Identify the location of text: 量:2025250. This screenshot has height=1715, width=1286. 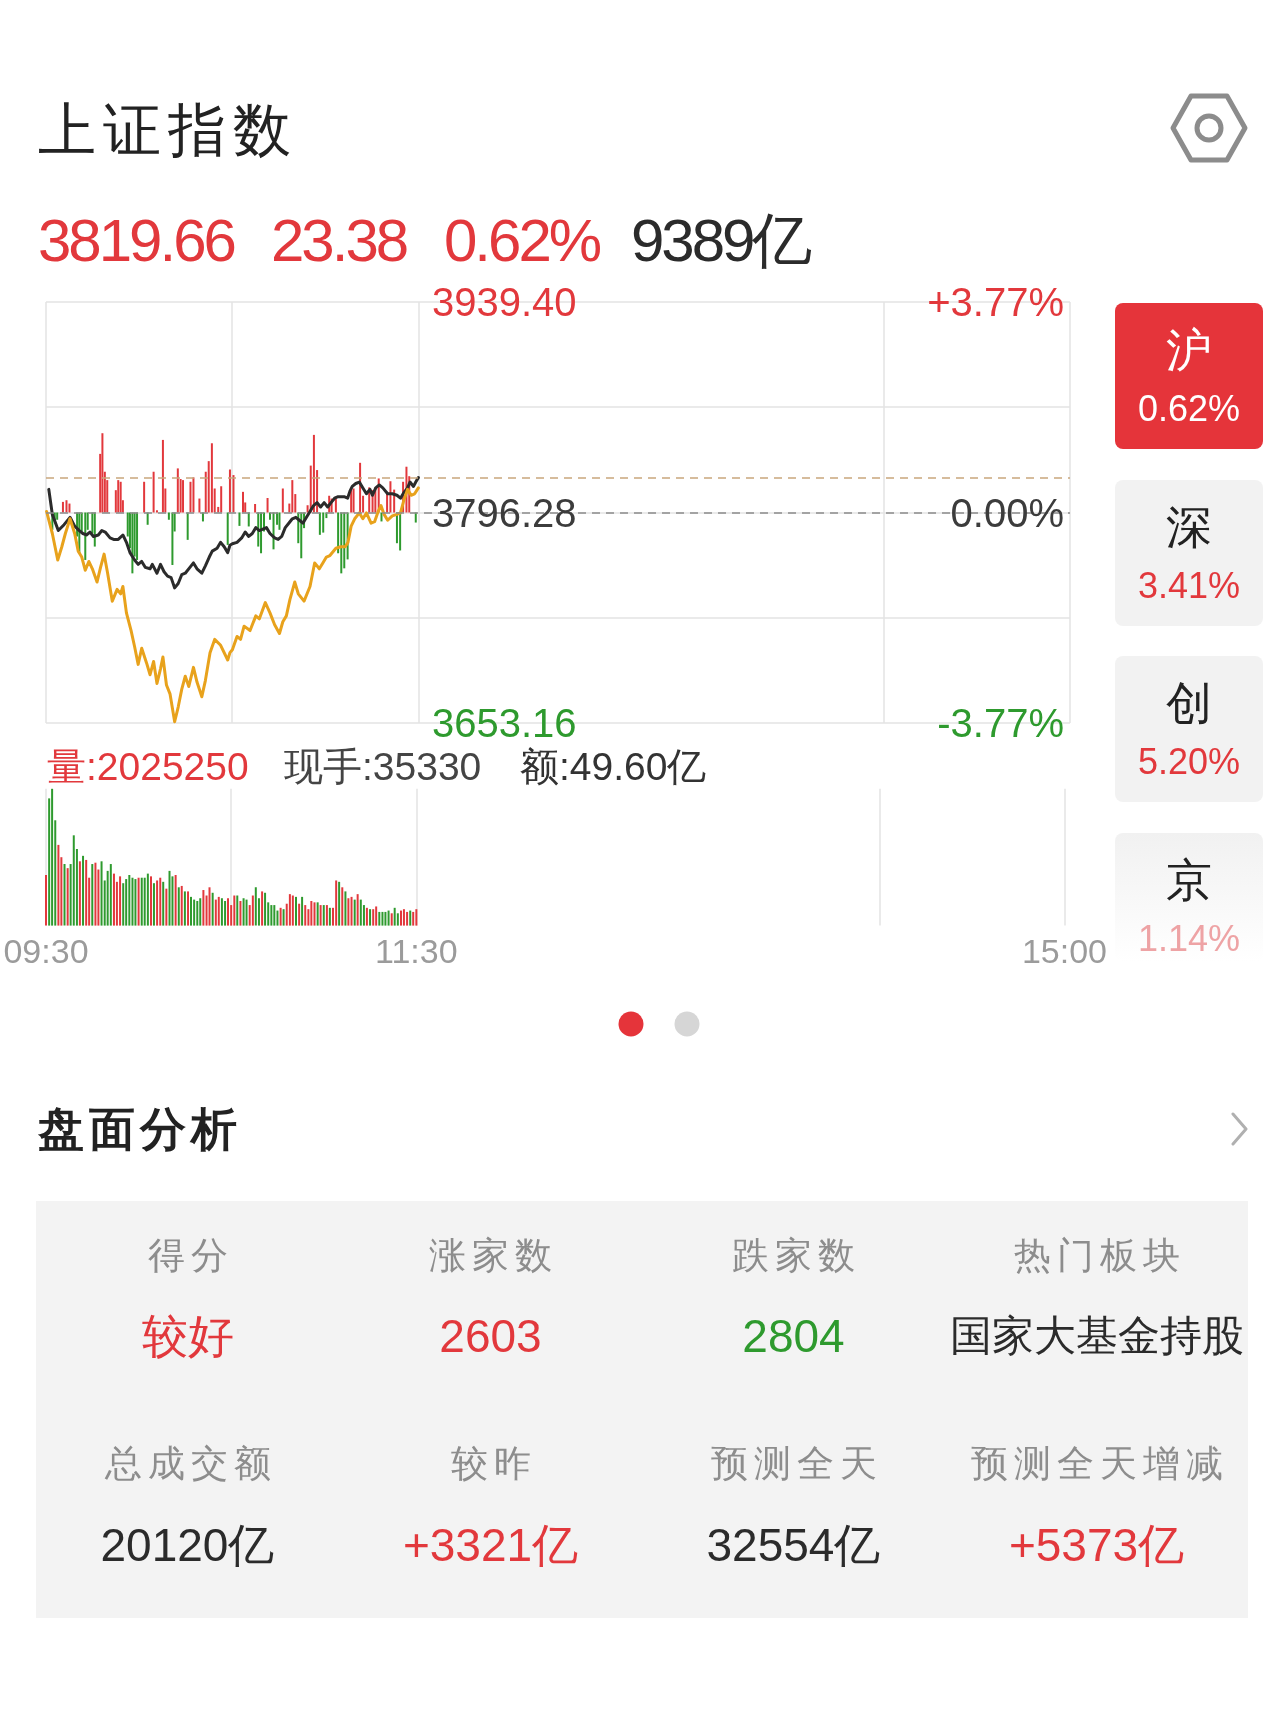
(148, 766).